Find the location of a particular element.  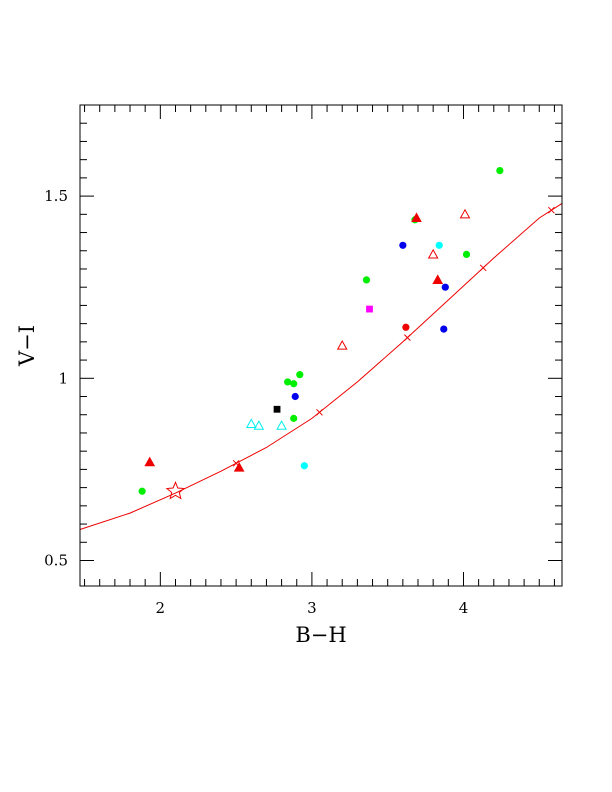

data-point-star is located at coordinates (175, 490).